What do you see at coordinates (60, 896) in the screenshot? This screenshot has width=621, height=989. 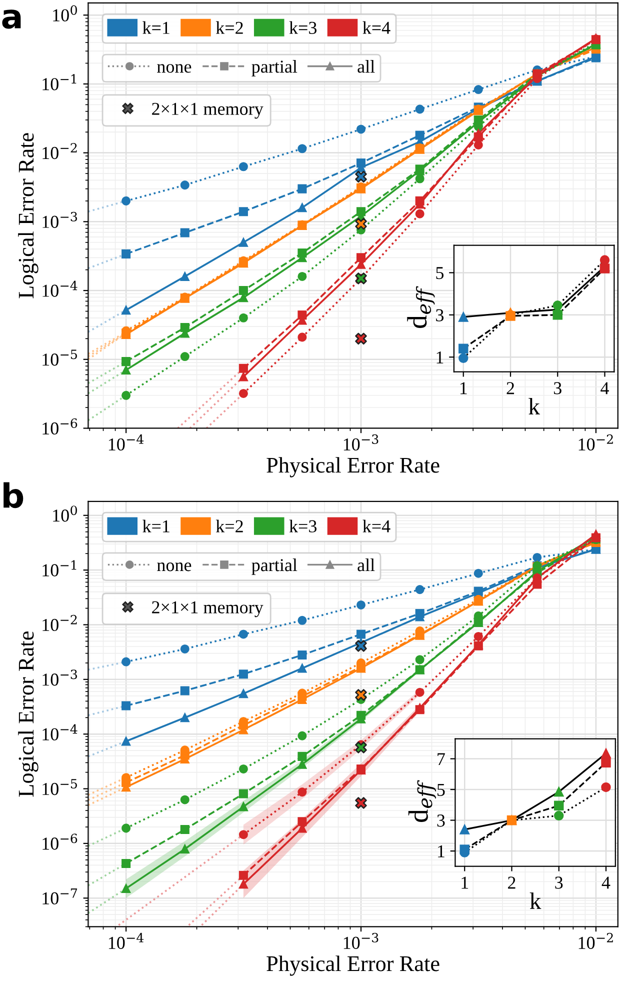 I see `y-tick-label: 10$^{−7}$` at bounding box center [60, 896].